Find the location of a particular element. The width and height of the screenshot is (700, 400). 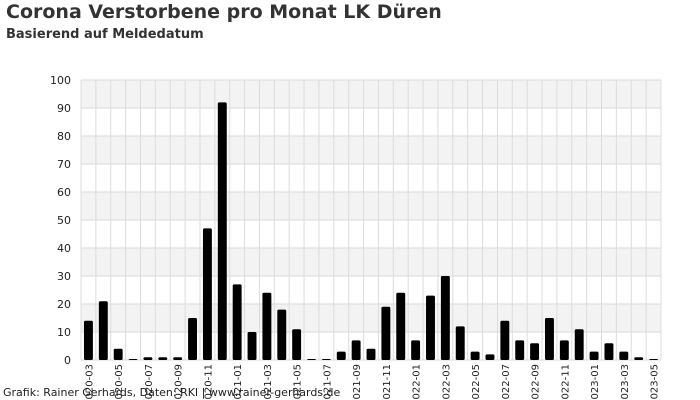

x-tick-label: 2021-03 is located at coordinates (268, 382).